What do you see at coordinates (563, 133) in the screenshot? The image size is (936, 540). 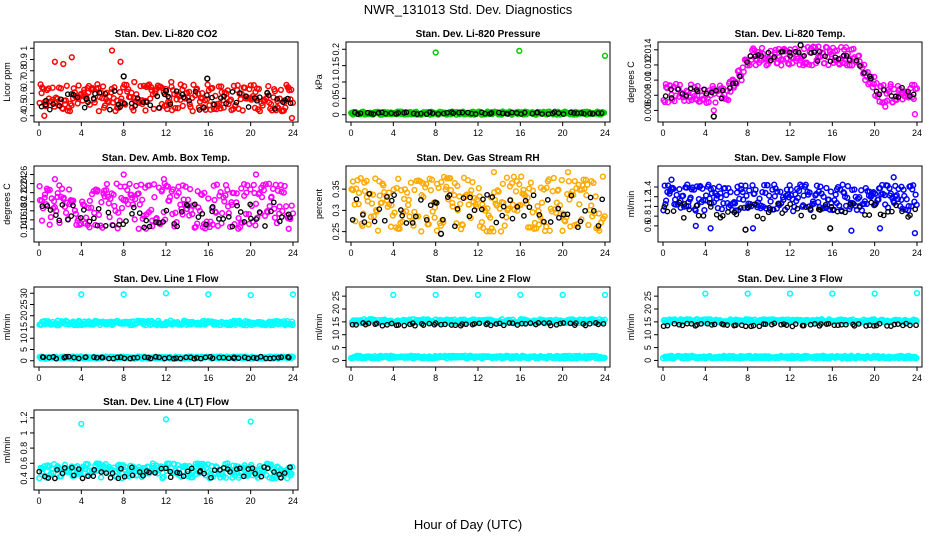 I see `x-tick-label: 20` at bounding box center [563, 133].